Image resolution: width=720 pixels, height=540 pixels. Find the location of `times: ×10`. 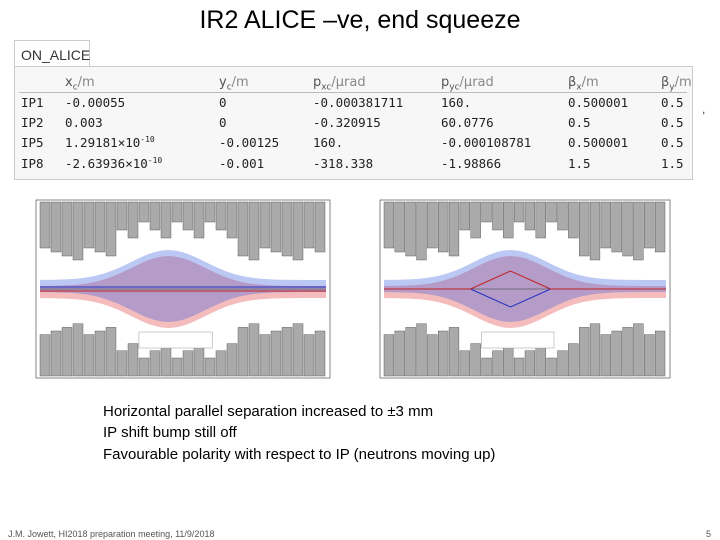

times: ×10 is located at coordinates (136, 164).